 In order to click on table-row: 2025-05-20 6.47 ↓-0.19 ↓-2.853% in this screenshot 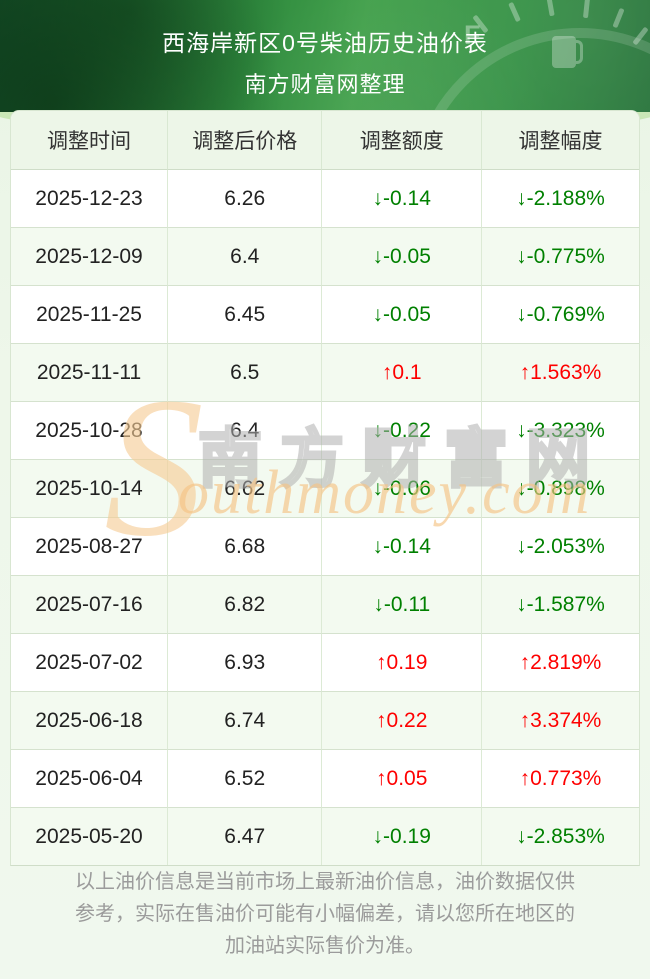, I will do `click(325, 836)`.